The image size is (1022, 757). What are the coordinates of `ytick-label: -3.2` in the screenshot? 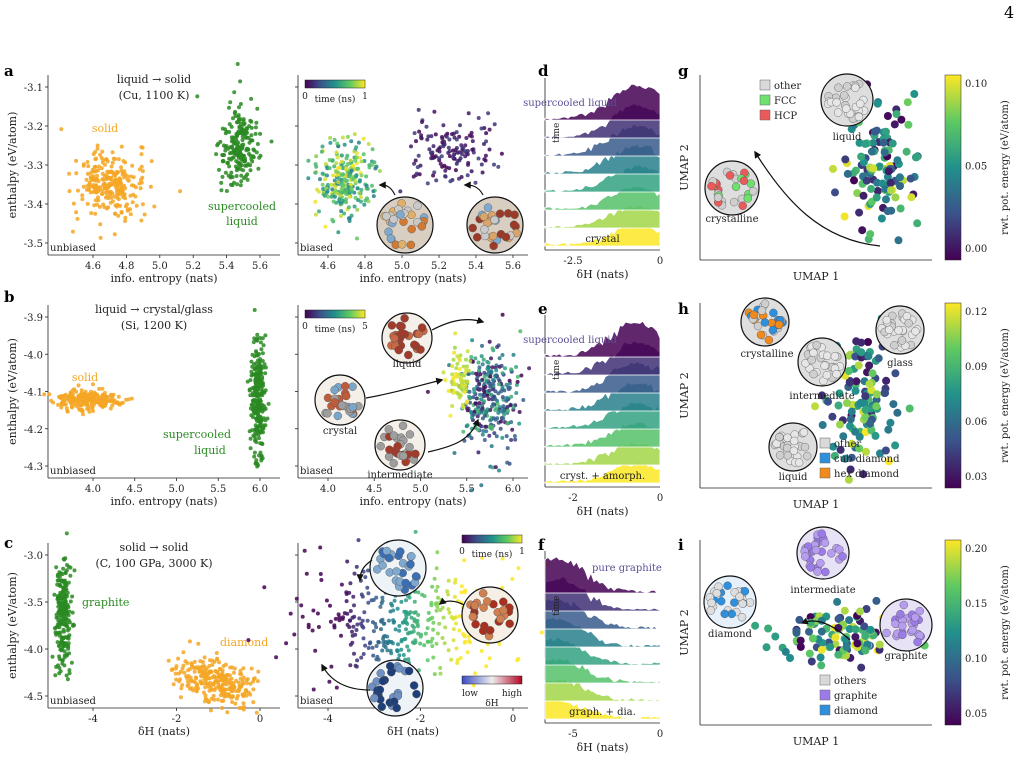 It's located at (33, 127).